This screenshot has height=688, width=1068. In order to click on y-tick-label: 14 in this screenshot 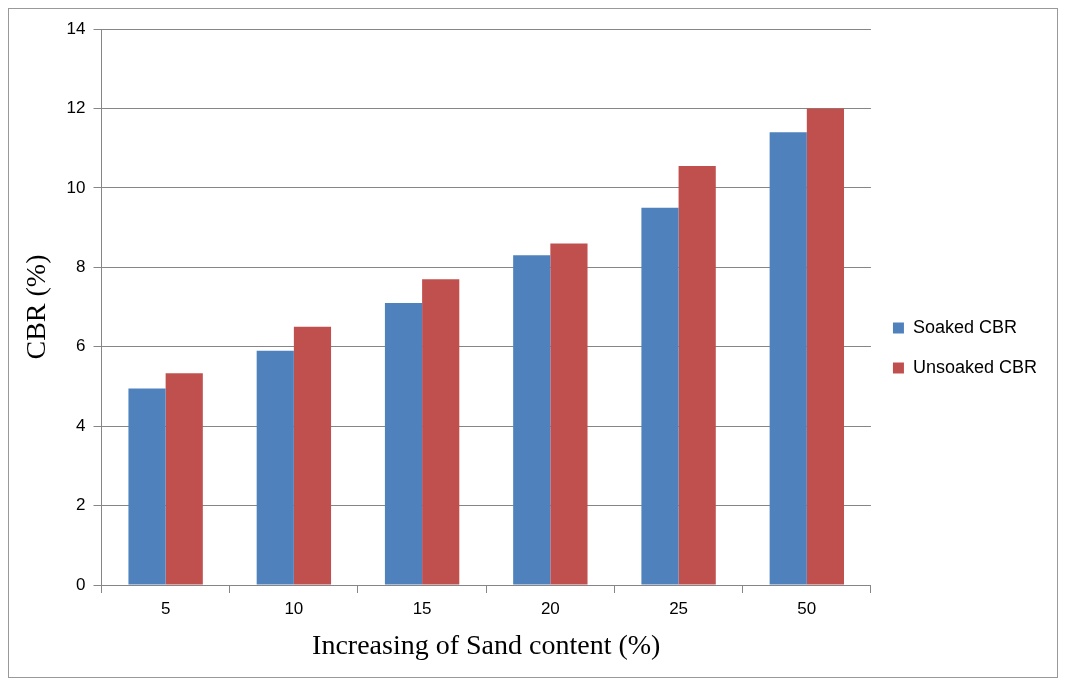, I will do `click(76, 28)`.